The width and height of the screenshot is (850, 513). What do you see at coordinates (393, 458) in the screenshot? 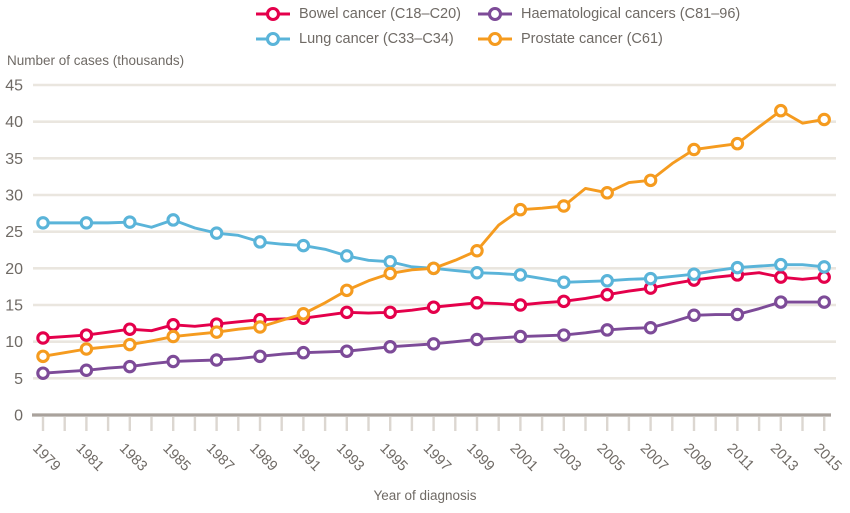
I see `x-axis-tick-label: 1995` at bounding box center [393, 458].